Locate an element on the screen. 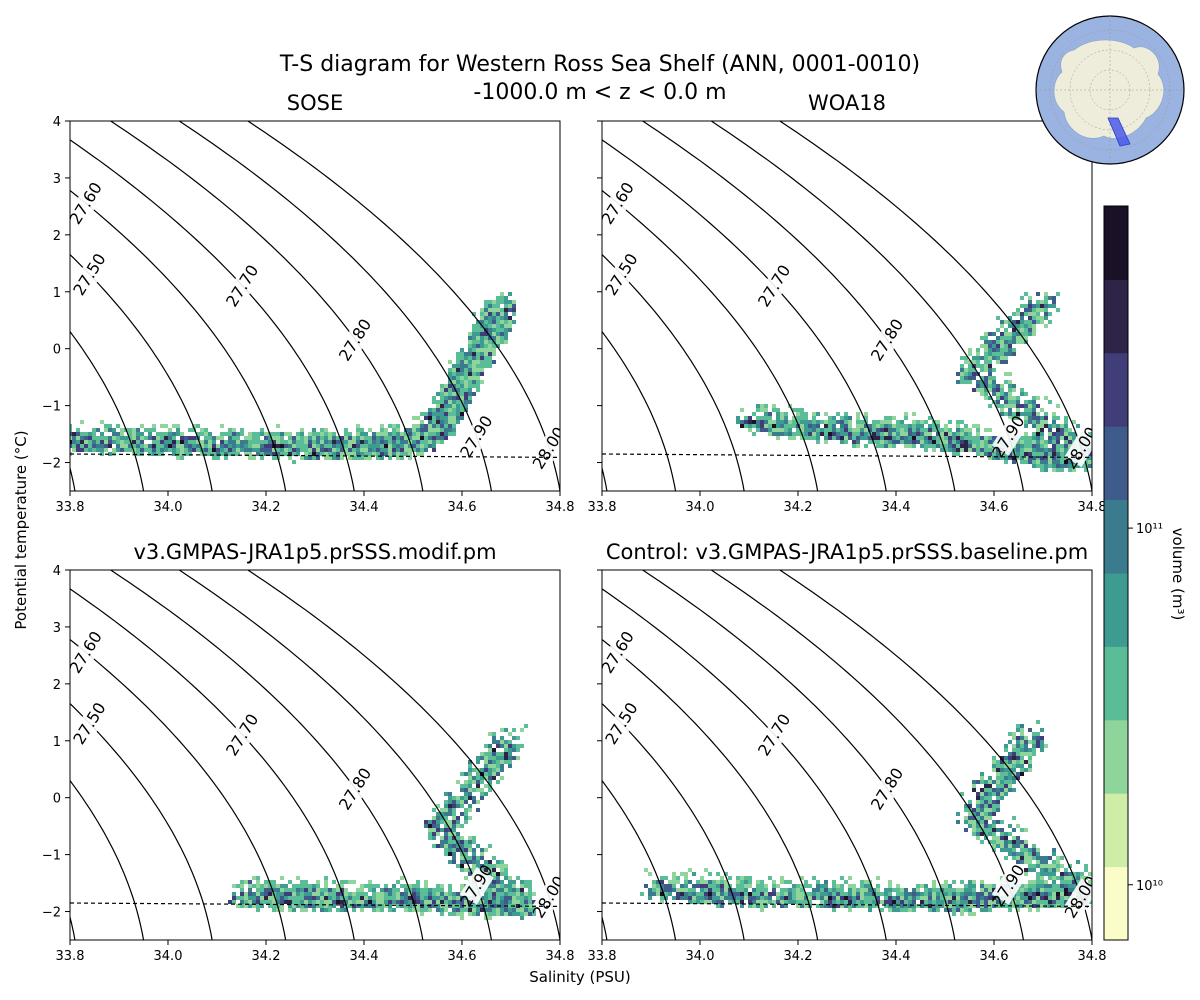  freezing-line is located at coordinates (315, 456).